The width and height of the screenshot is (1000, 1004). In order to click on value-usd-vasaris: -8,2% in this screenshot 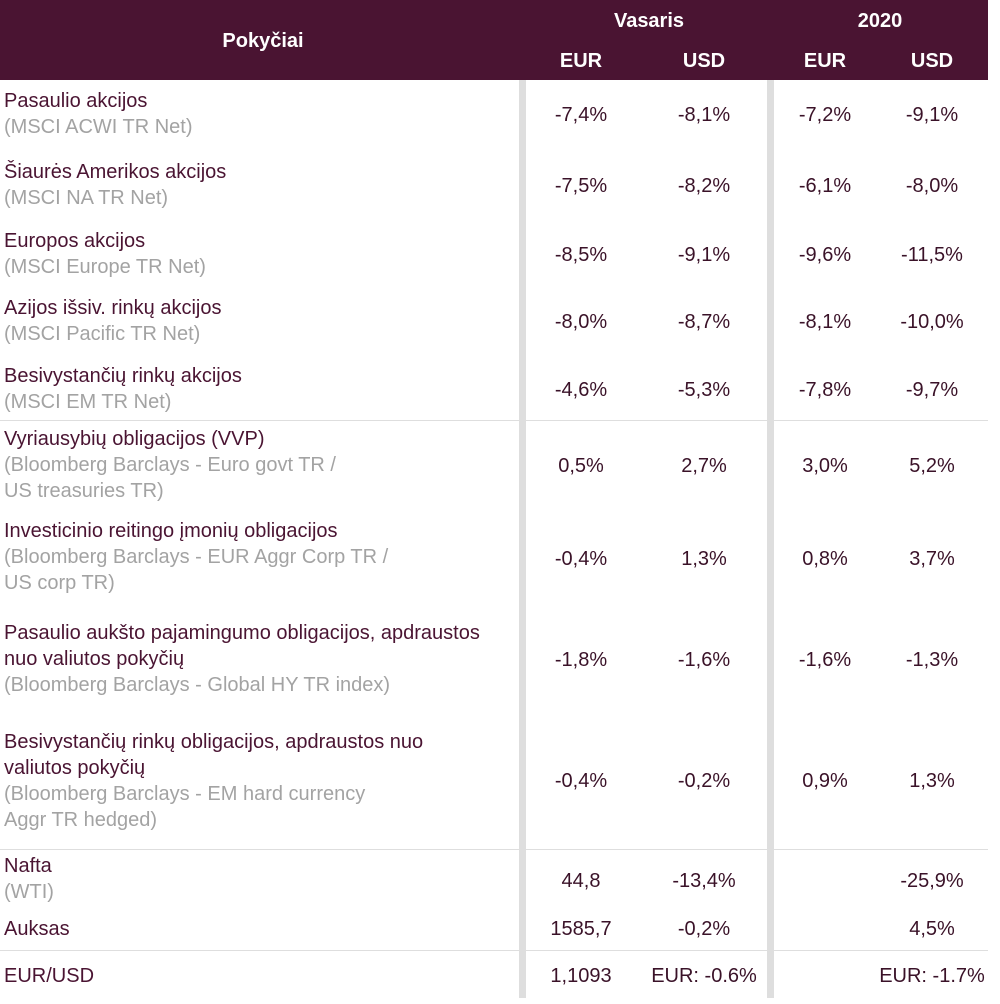, I will do `click(704, 186)`.